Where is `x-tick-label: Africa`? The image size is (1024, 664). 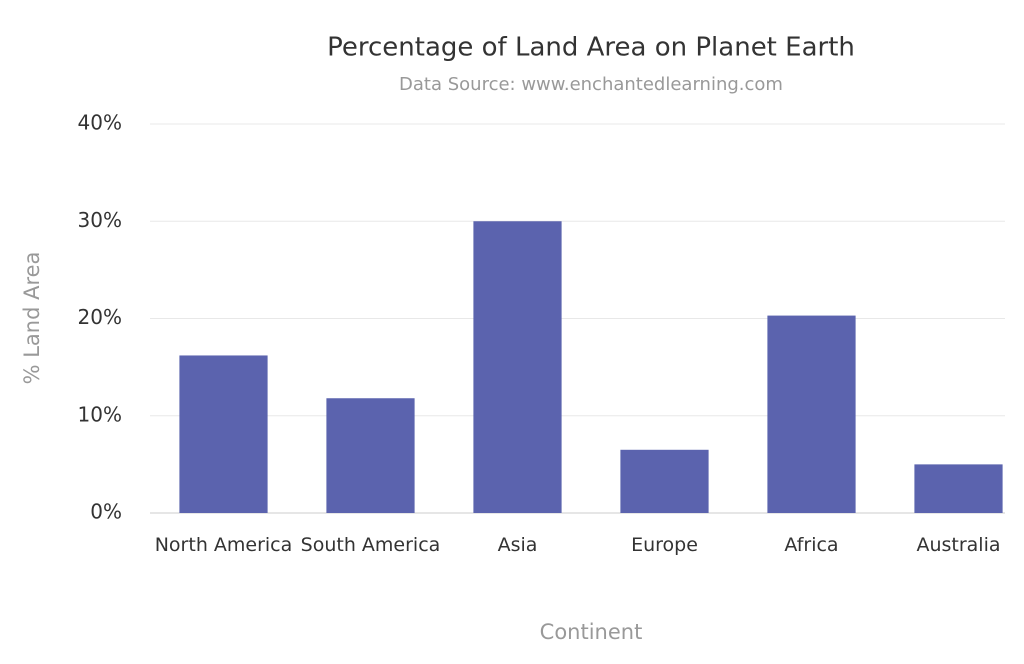 x-tick-label: Africa is located at coordinates (811, 545).